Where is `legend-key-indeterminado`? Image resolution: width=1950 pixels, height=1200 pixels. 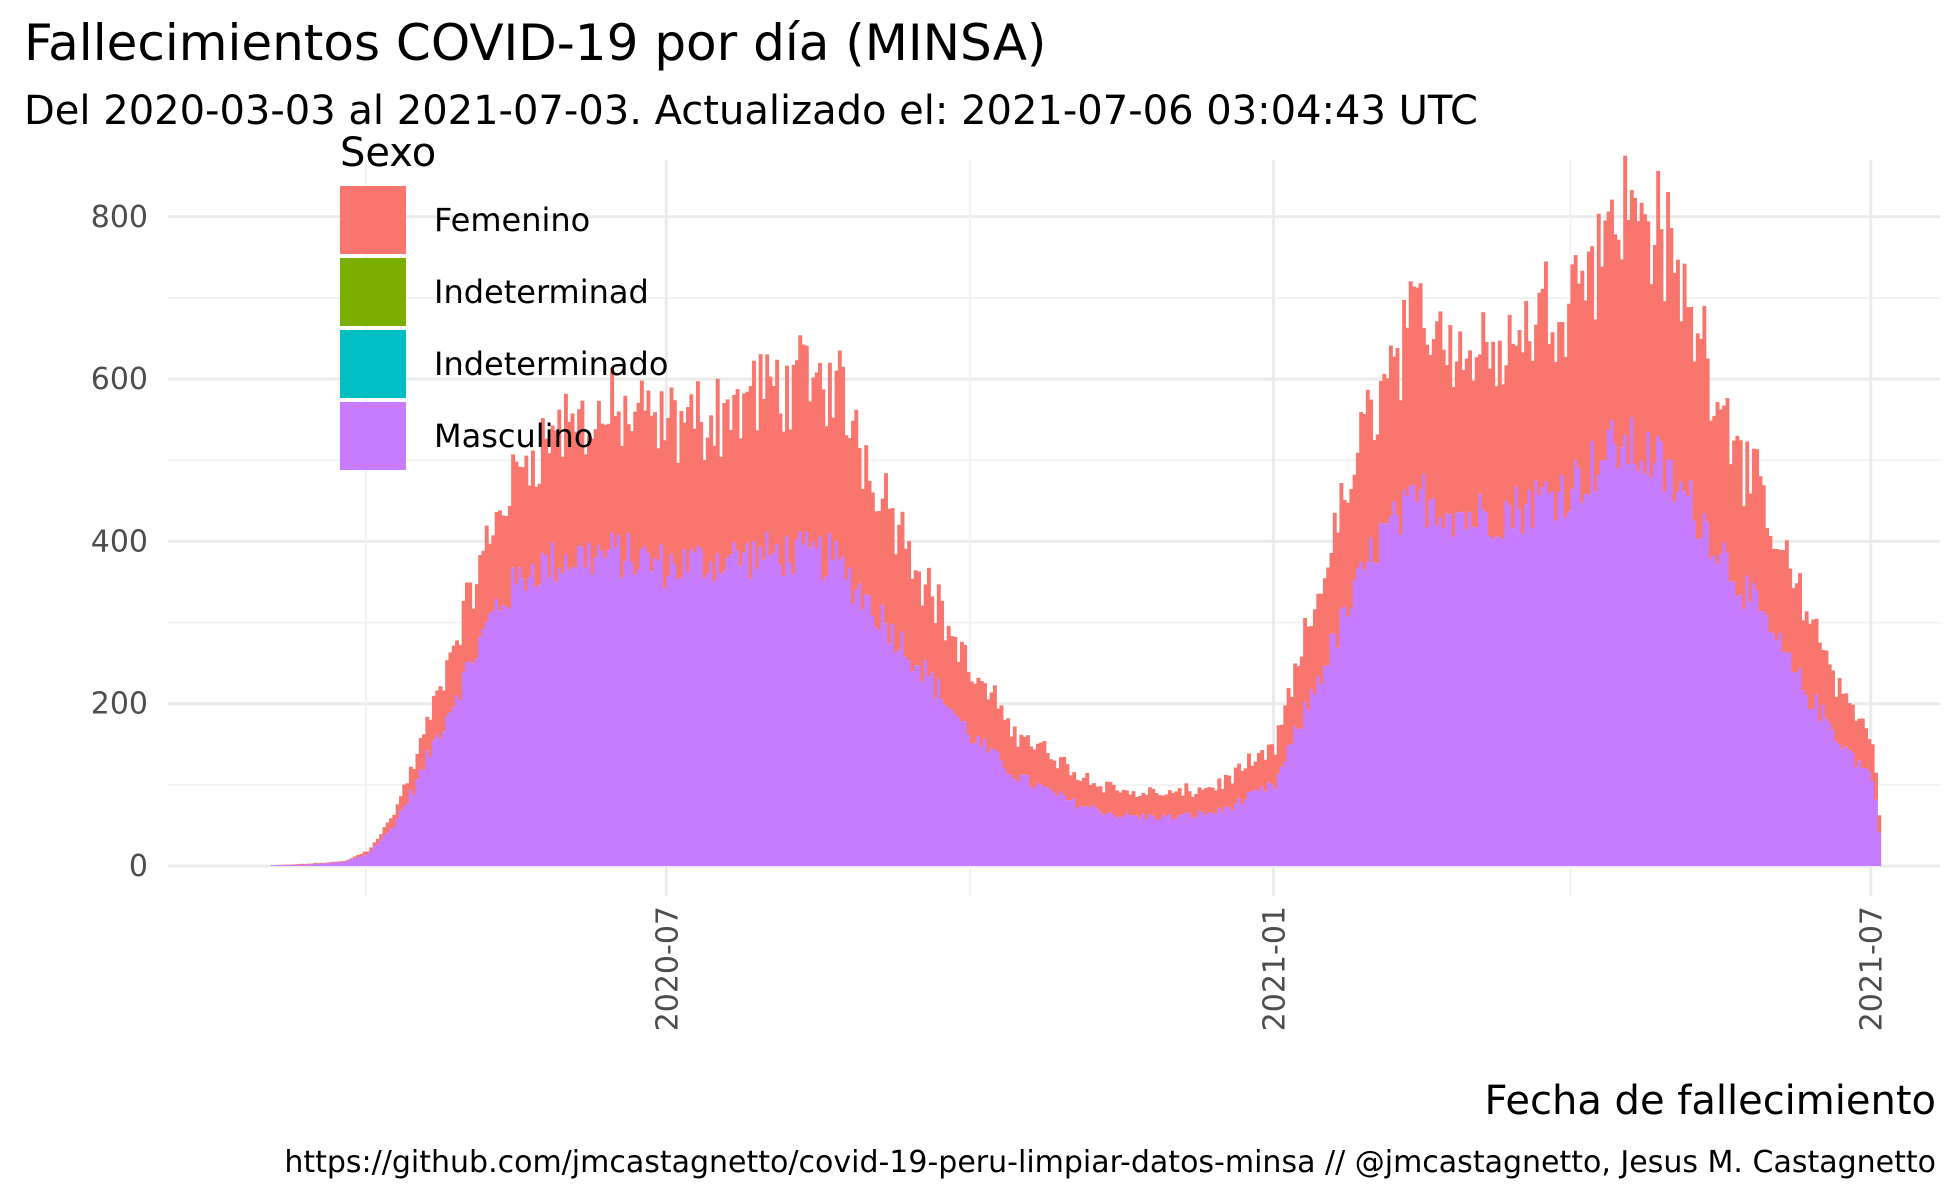 legend-key-indeterminado is located at coordinates (373, 364).